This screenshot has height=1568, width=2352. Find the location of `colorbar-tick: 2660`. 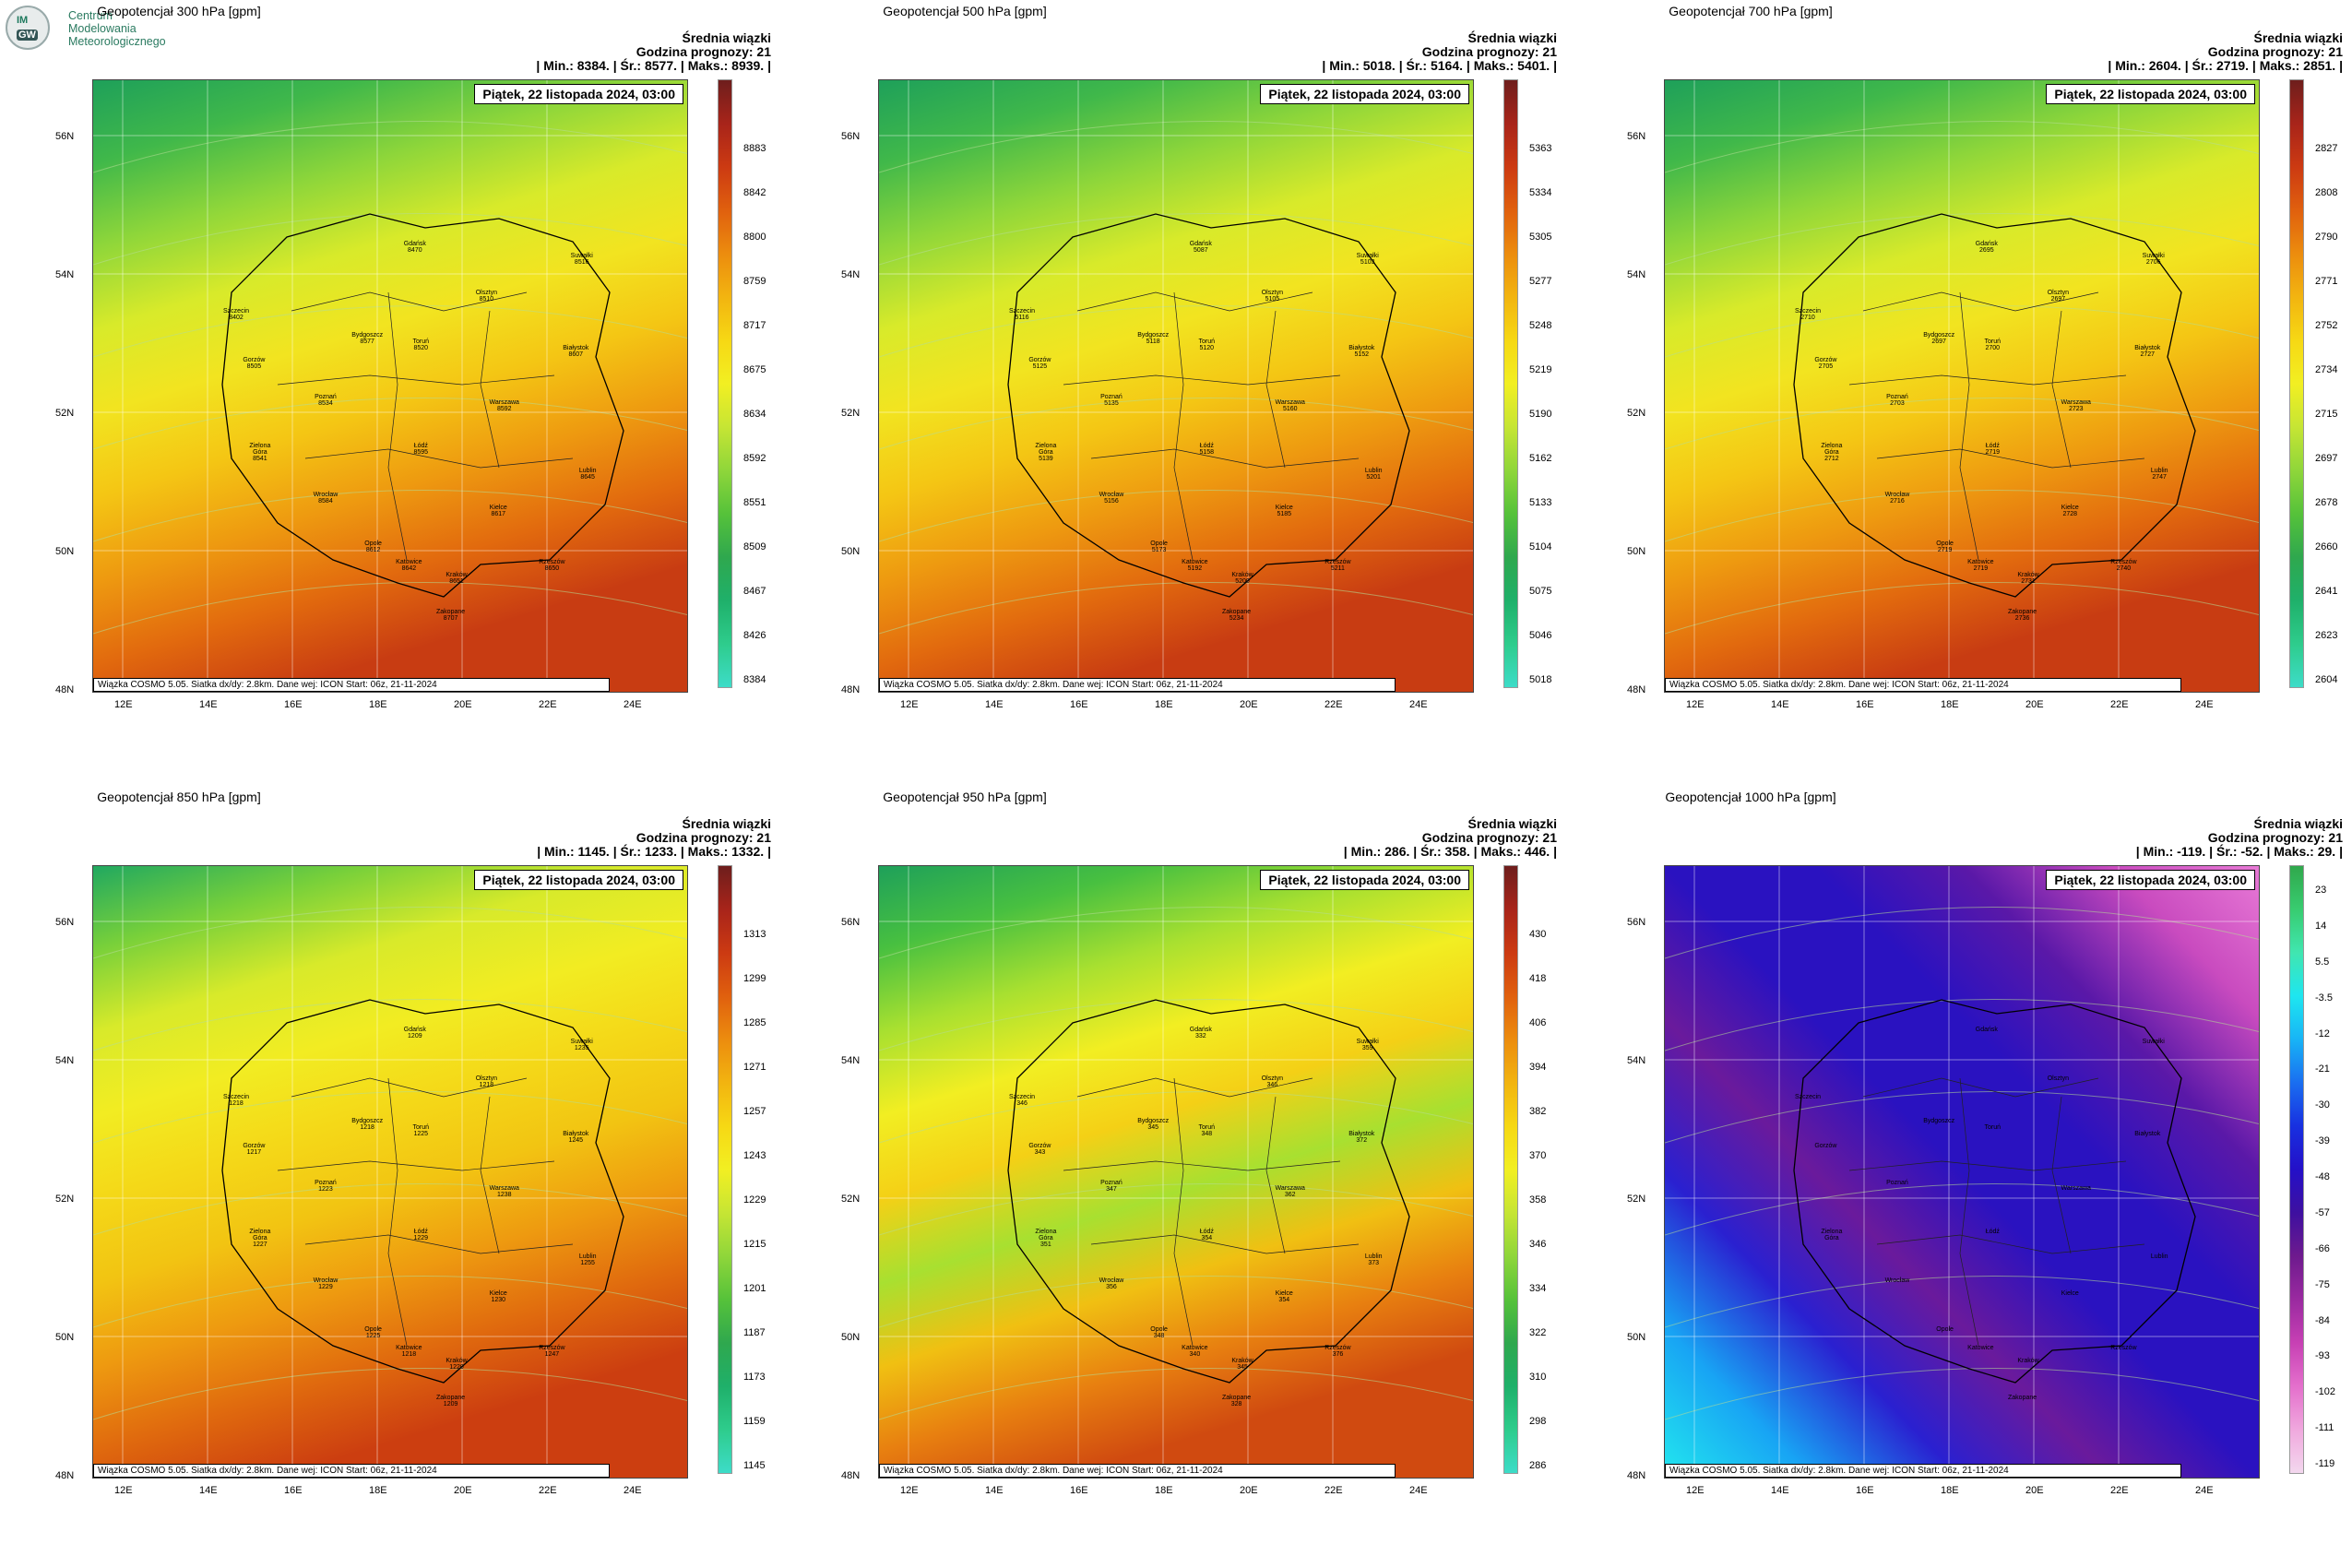

colorbar-tick: 2660 is located at coordinates (2326, 546).